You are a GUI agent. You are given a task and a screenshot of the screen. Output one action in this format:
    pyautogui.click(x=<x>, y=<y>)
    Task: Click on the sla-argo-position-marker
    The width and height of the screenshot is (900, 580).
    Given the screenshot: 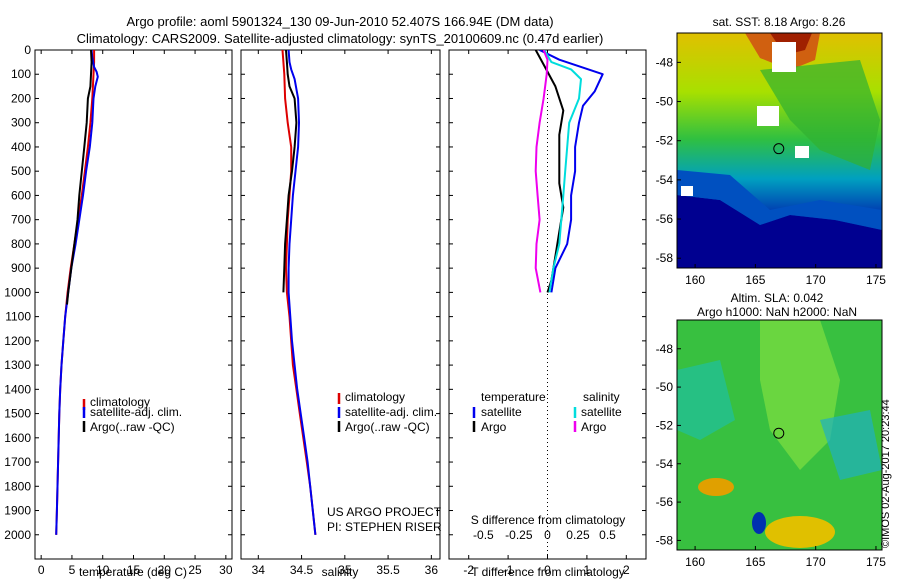 What is the action you would take?
    pyautogui.click(x=779, y=433)
    